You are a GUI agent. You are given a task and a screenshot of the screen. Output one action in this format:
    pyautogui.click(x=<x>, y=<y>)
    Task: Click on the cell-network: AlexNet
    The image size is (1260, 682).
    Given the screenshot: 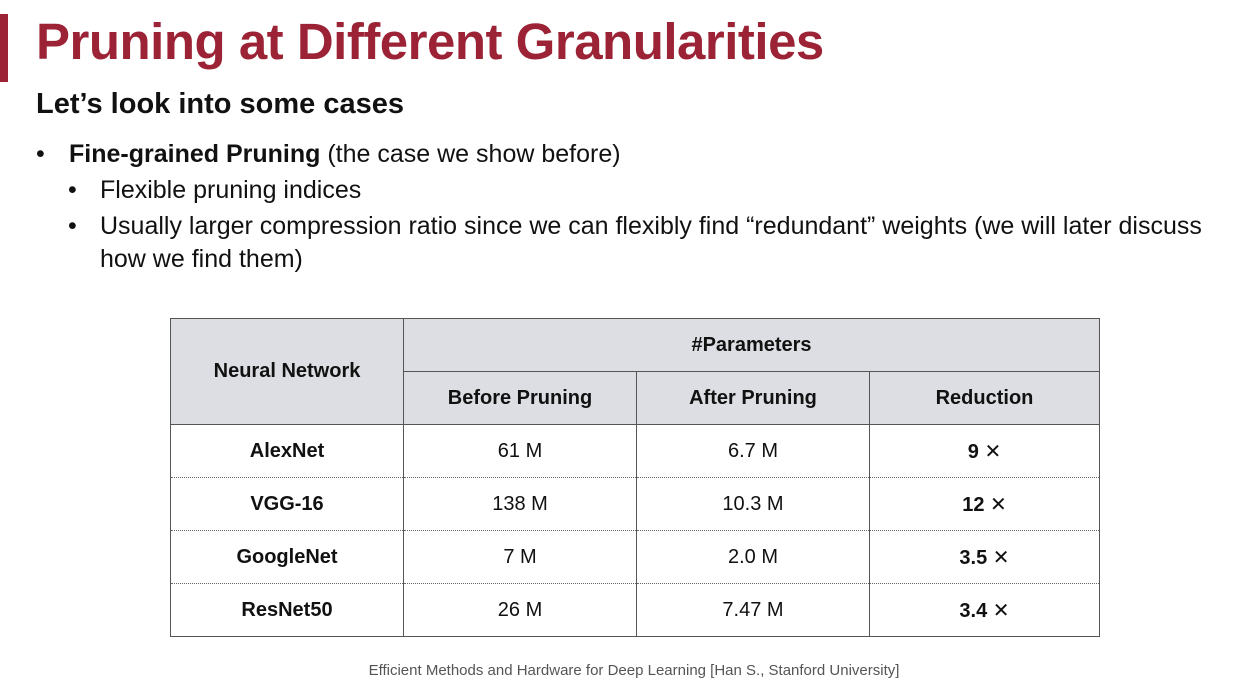 What is the action you would take?
    pyautogui.click(x=287, y=451)
    